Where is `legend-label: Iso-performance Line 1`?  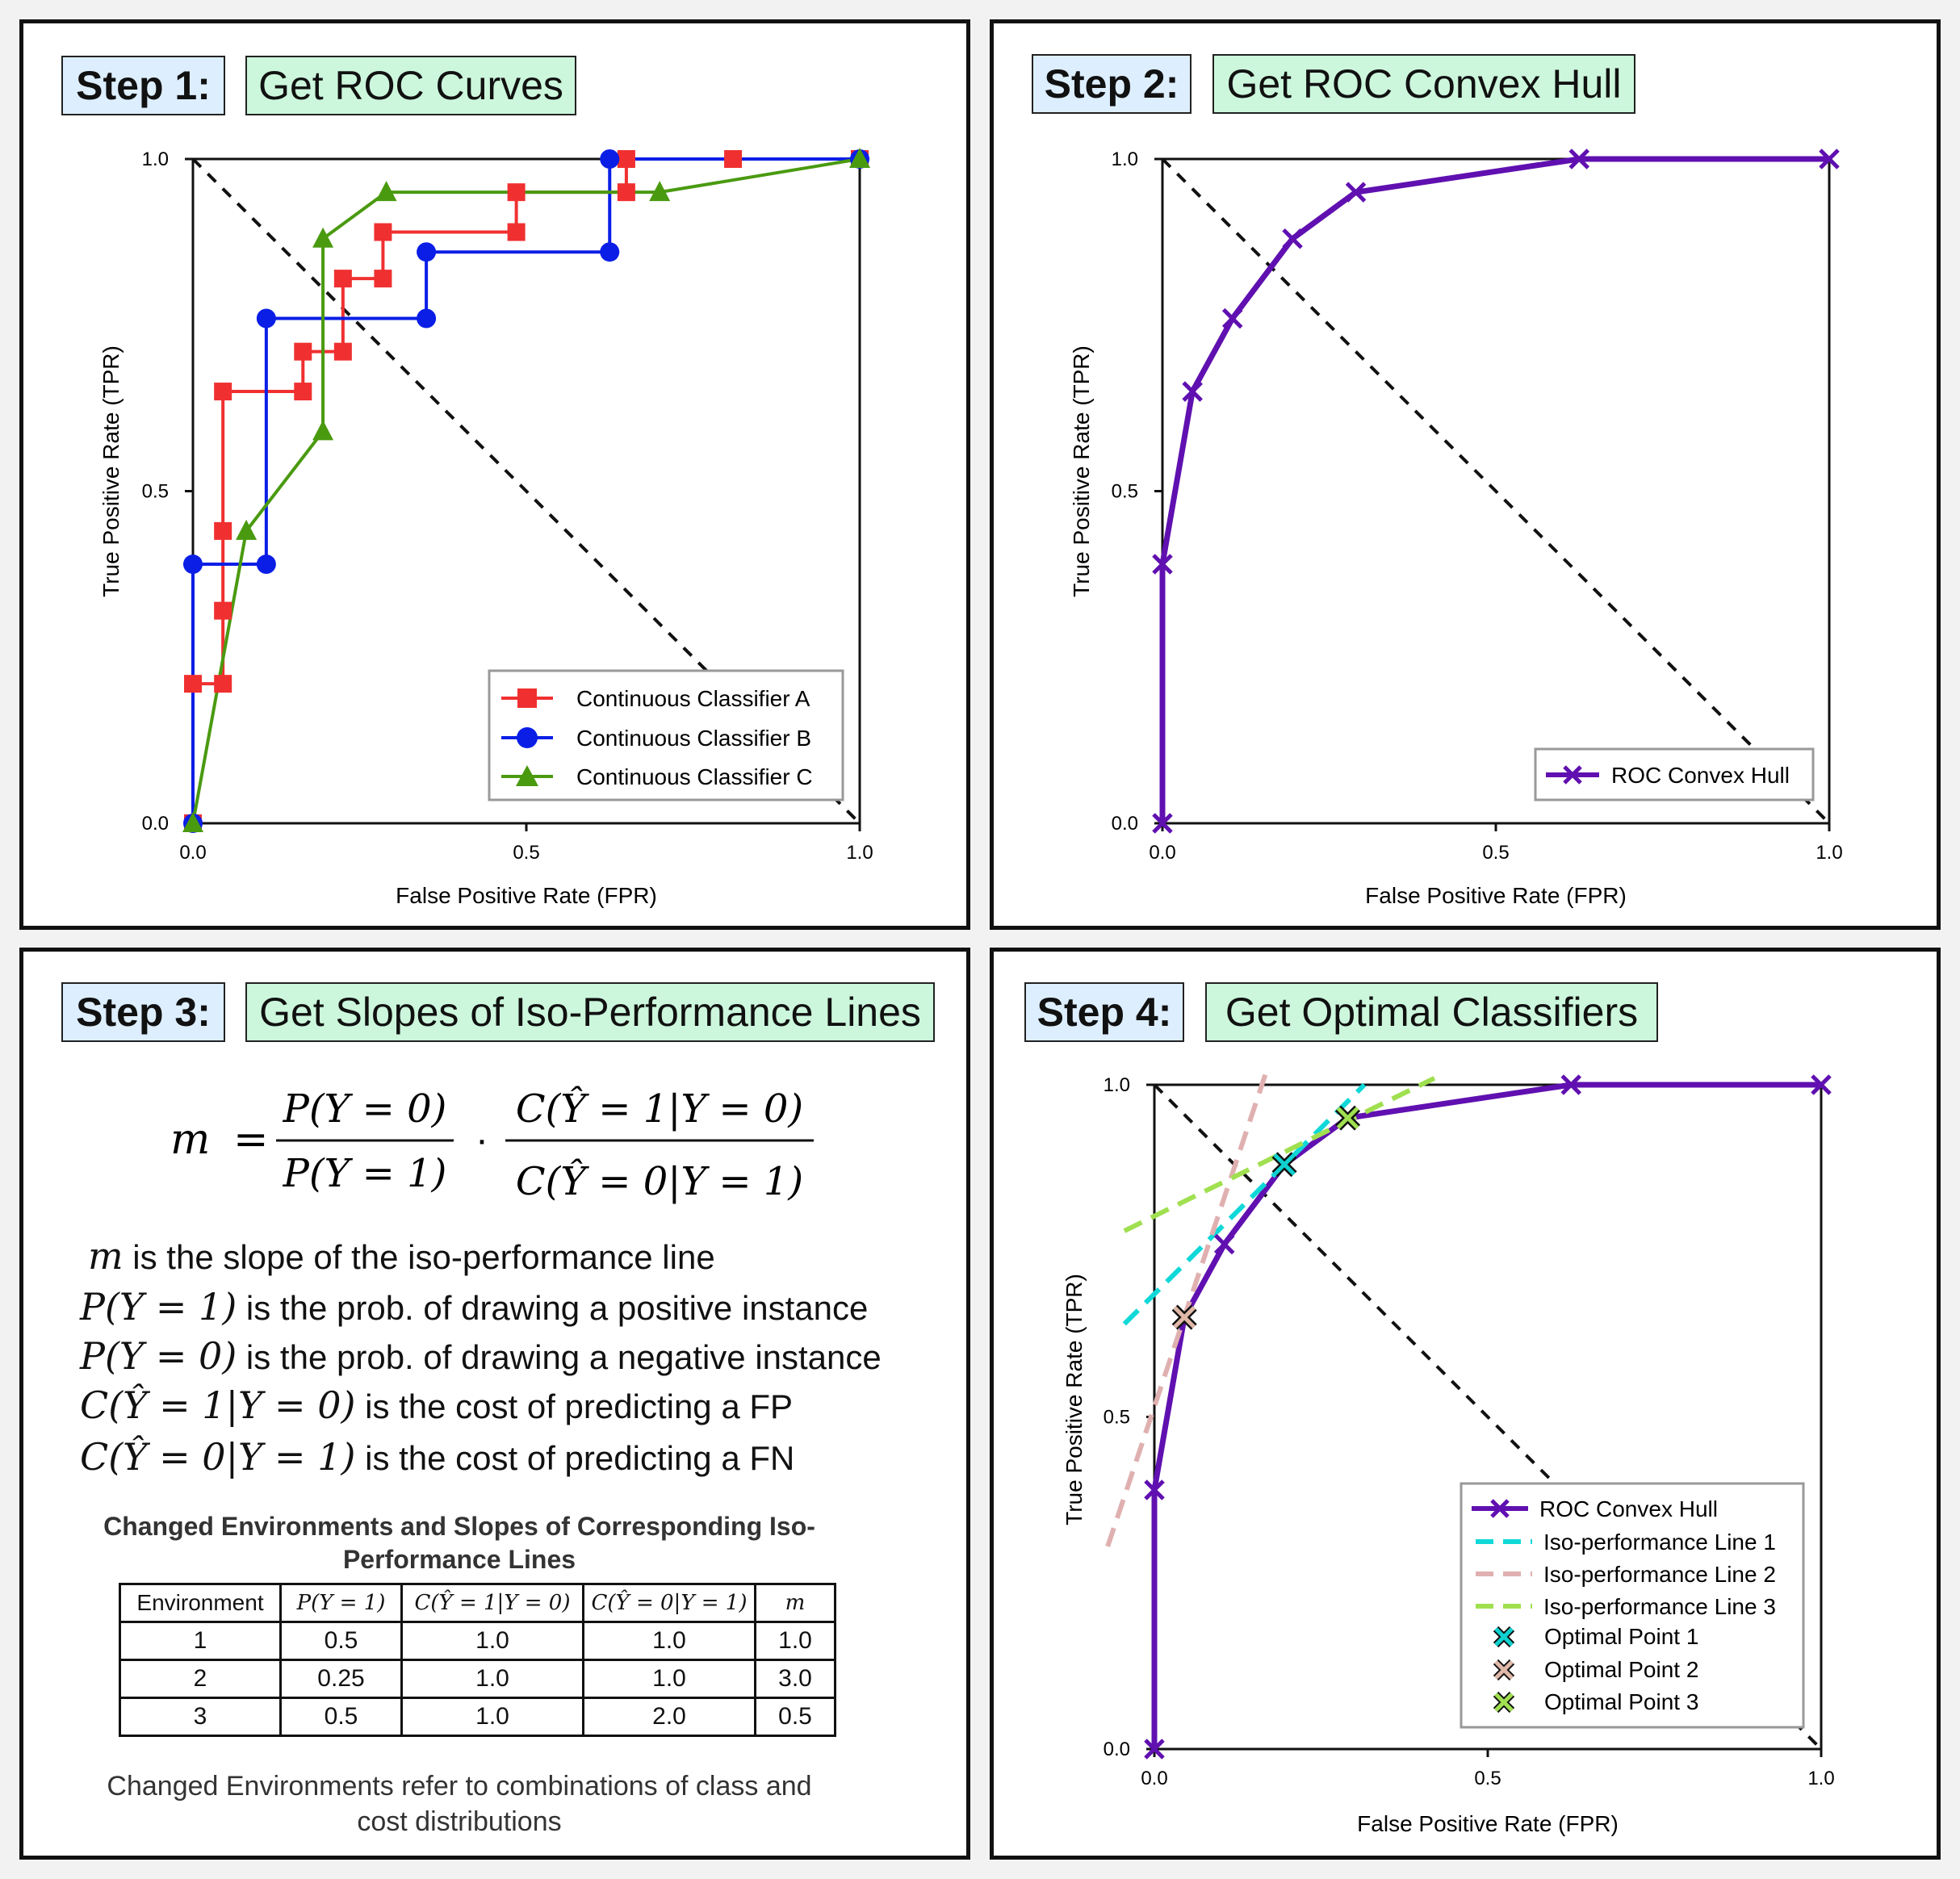
legend-label: Iso-performance Line 1 is located at coordinates (1659, 1543).